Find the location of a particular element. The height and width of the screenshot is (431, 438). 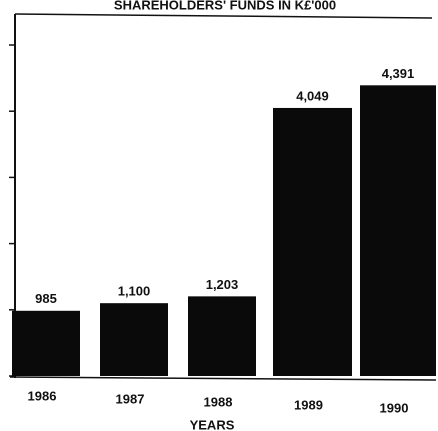

x-tick-label: 1989 is located at coordinates (308, 404).